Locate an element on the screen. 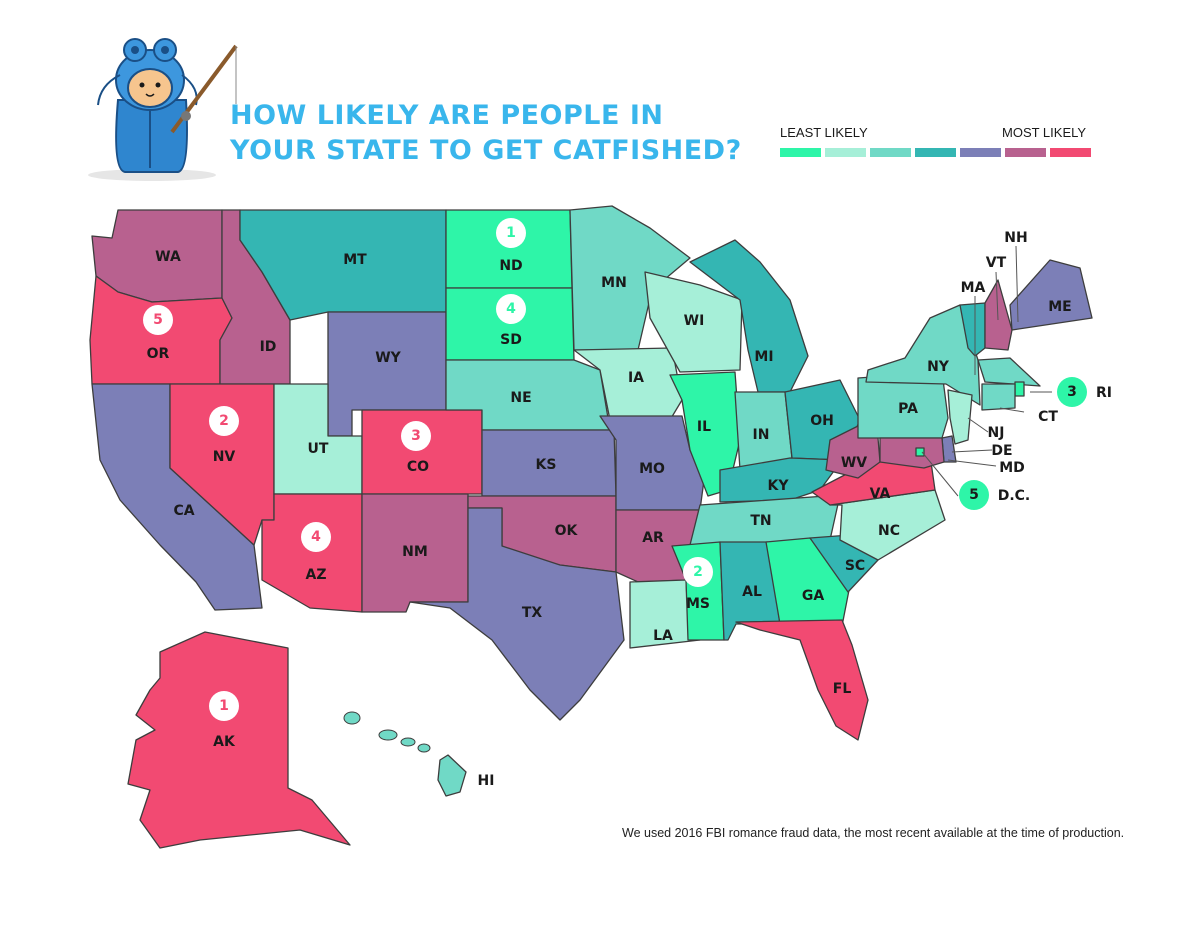  legend-most-label: MOST LIKELY is located at coordinates (1044, 132).